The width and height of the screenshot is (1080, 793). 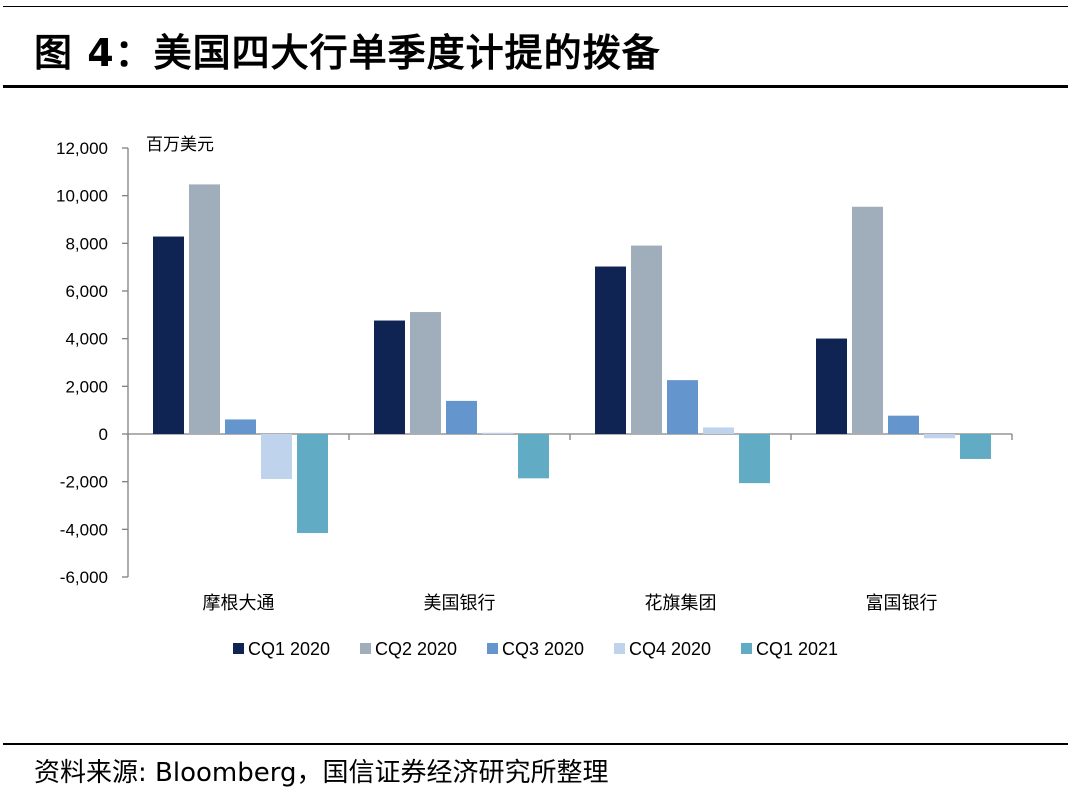 I want to click on title-rule, so click(x=535, y=86).